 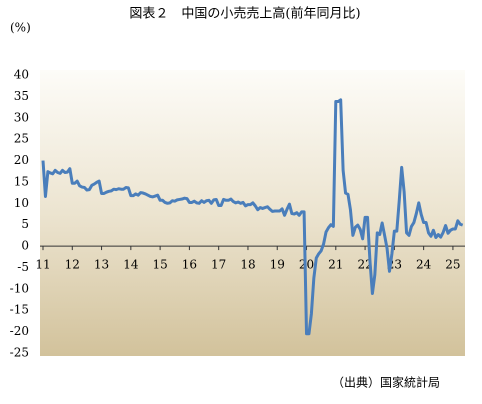 What do you see at coordinates (25, 224) in the screenshot?
I see `y-tick-label: 5` at bounding box center [25, 224].